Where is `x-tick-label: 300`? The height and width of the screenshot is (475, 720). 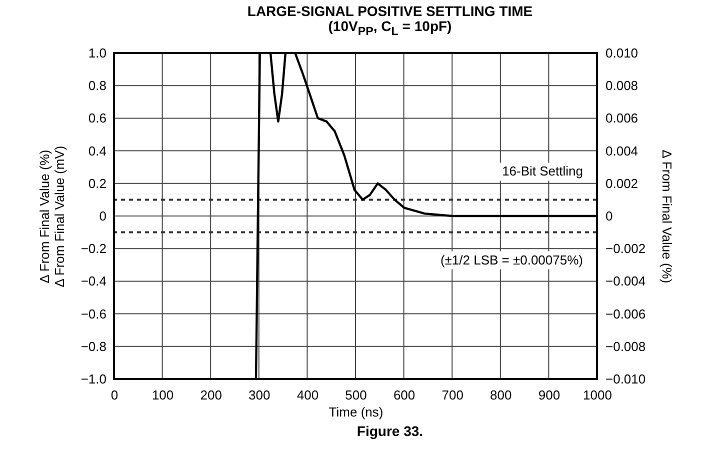
x-tick-label: 300 is located at coordinates (259, 394).